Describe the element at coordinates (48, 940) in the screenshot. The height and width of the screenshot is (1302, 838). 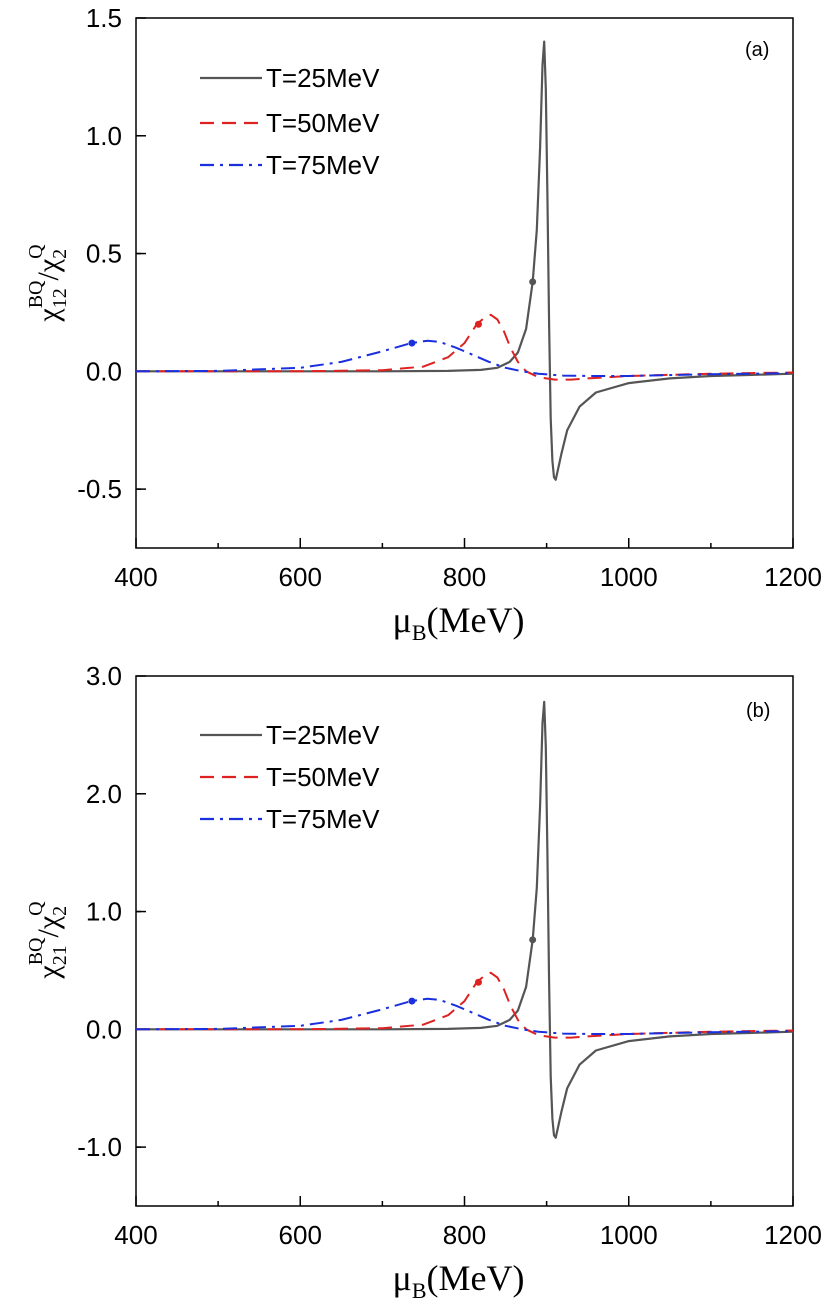
I see `y-axis-label: χ21BQ/χ2Q` at that location.